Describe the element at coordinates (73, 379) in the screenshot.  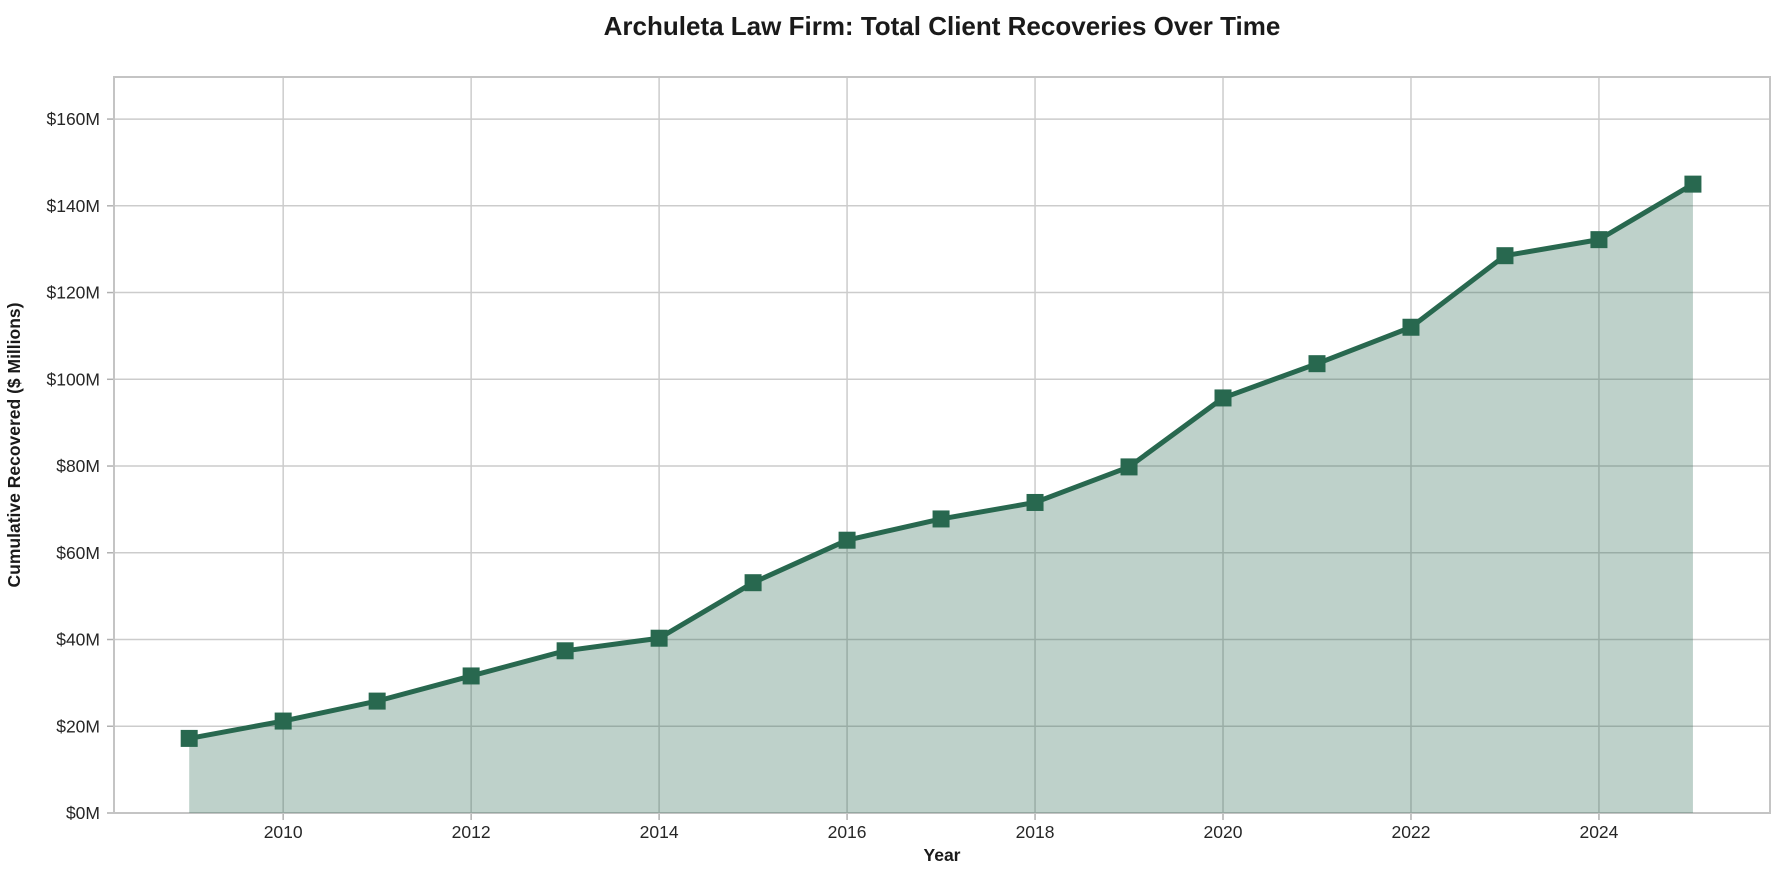
I see `y-tick-label: $100M` at that location.